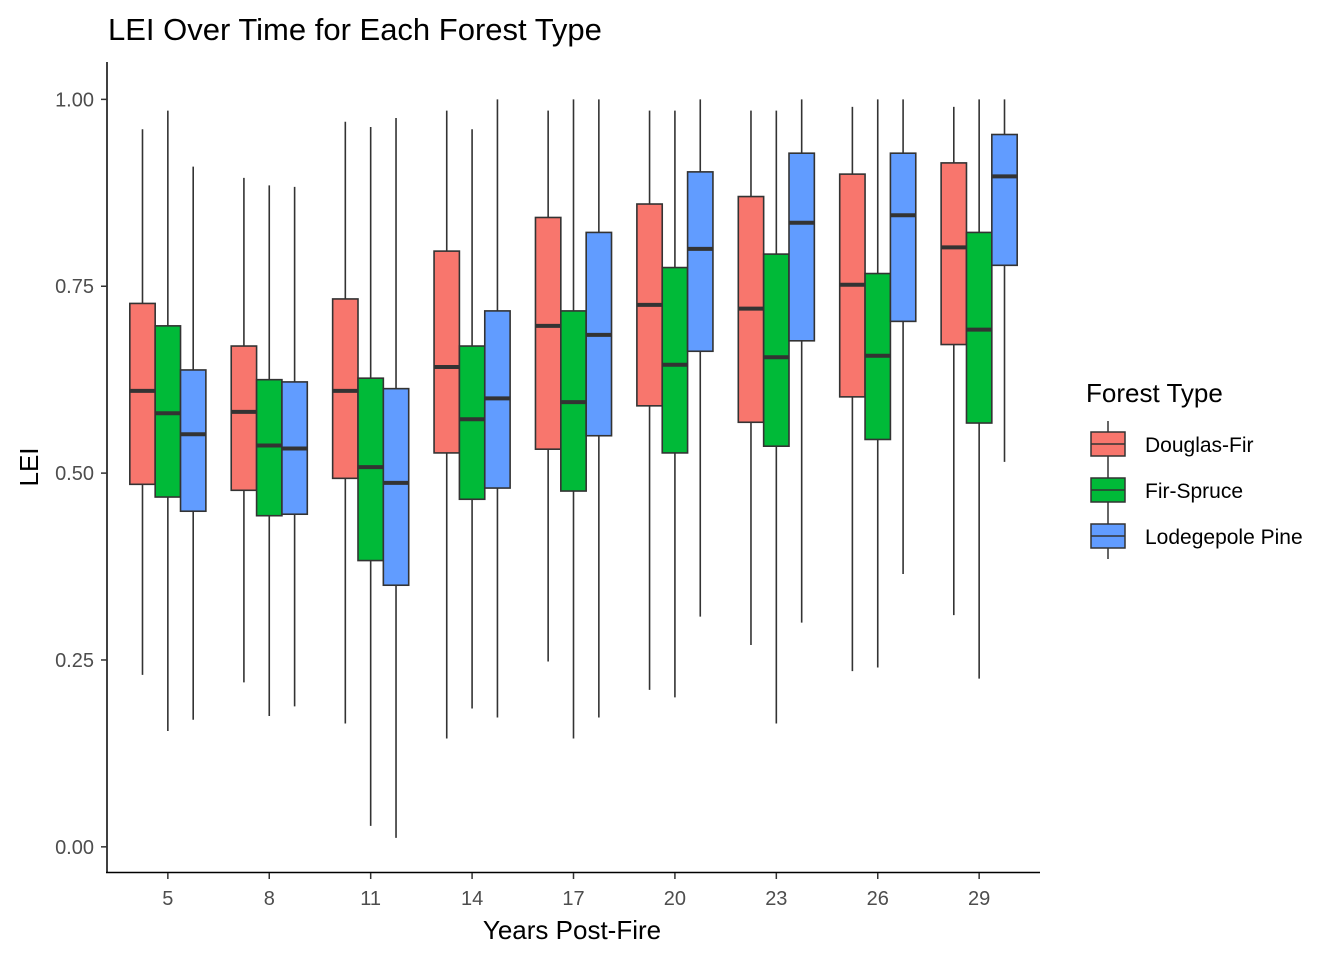 The width and height of the screenshot is (1344, 965). I want to click on y-axis-ticks: 0.00 0.25 0.50 0.75 1.00, so click(81, 474).